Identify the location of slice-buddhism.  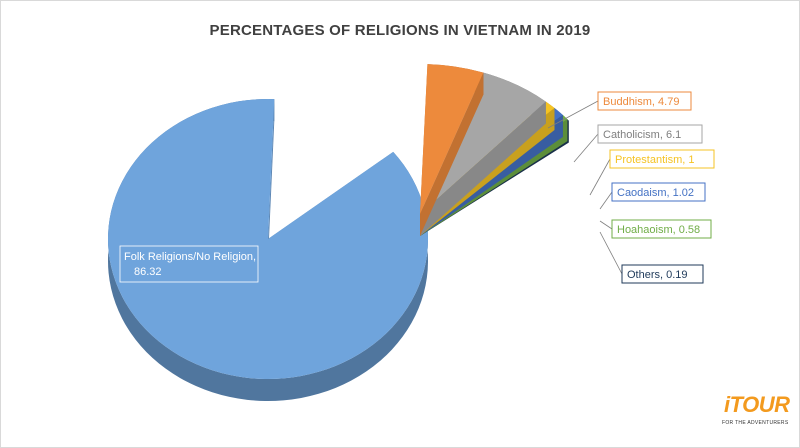
(452, 150).